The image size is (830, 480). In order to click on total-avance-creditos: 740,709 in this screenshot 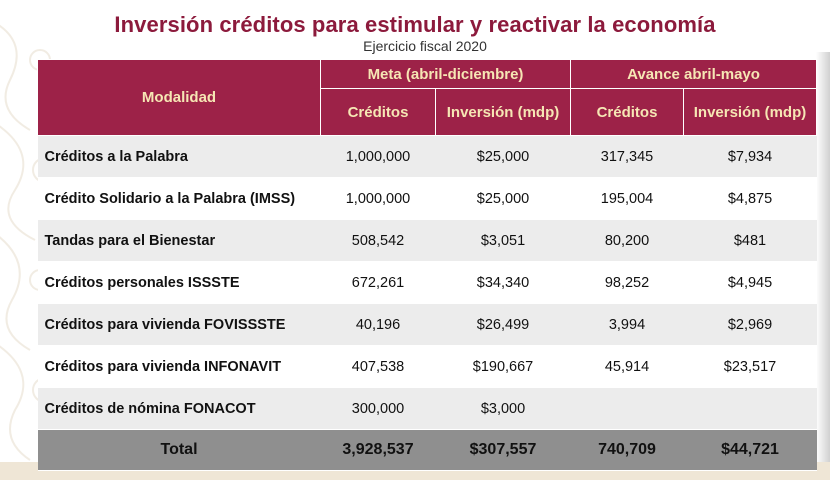, I will do `click(627, 450)`.